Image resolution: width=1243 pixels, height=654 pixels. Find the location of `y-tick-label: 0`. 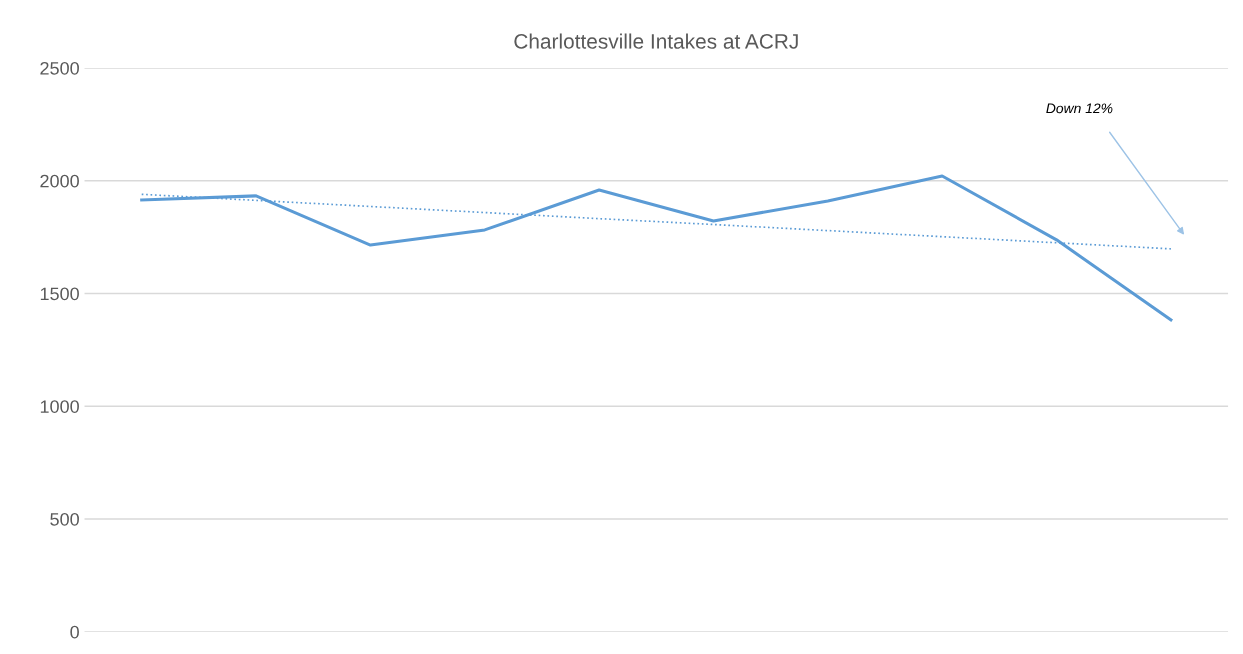

y-tick-label: 0 is located at coordinates (74, 632).